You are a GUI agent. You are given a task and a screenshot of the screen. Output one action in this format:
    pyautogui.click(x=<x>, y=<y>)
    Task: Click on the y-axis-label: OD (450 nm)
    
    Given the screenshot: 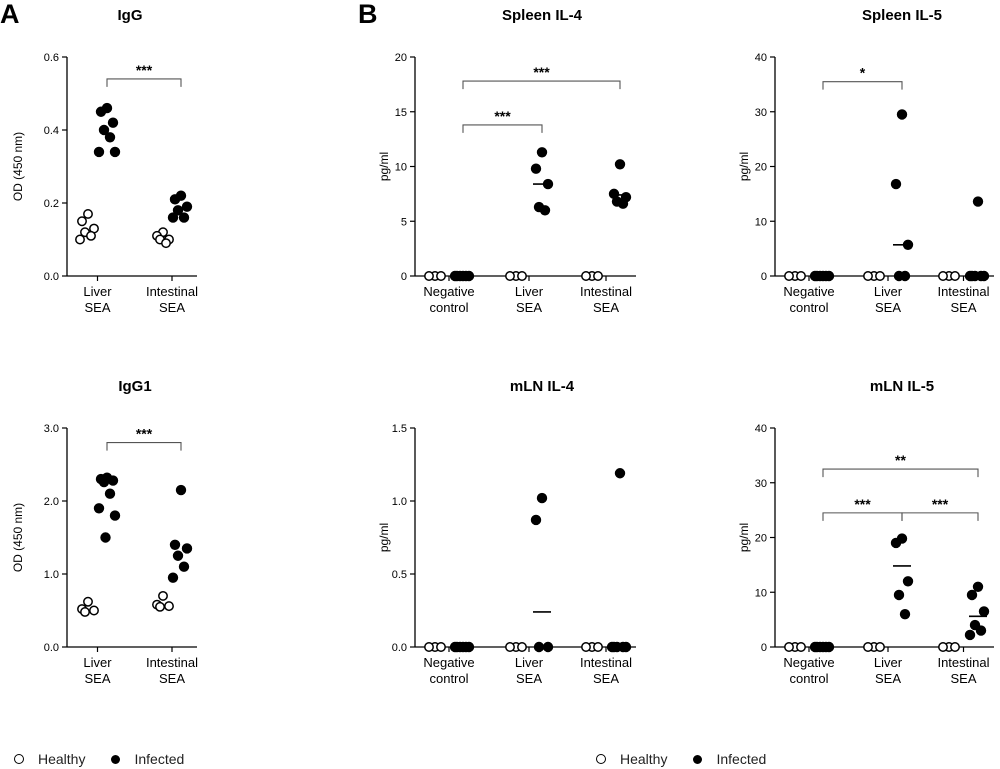 What is the action you would take?
    pyautogui.click(x=18, y=166)
    